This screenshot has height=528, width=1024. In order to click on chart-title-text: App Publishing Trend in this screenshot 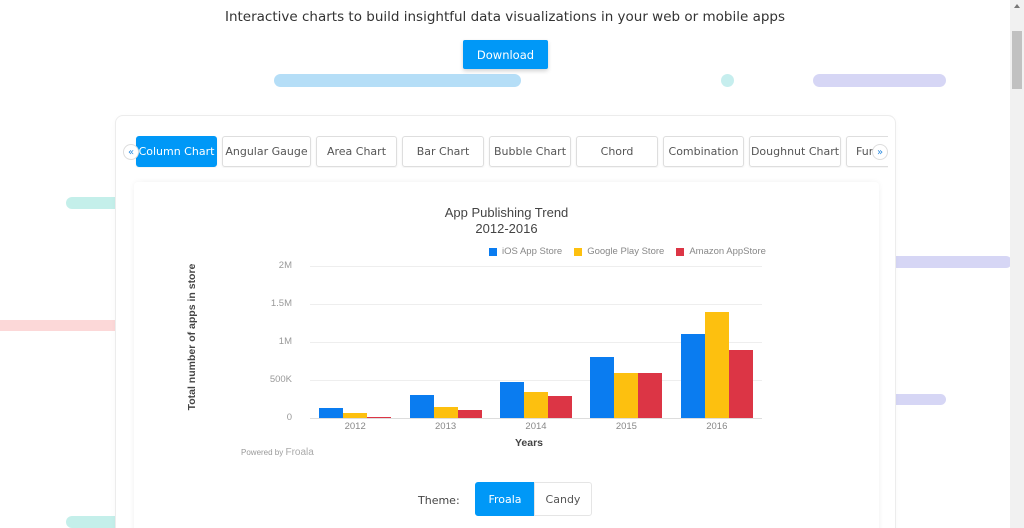, I will do `click(506, 212)`.